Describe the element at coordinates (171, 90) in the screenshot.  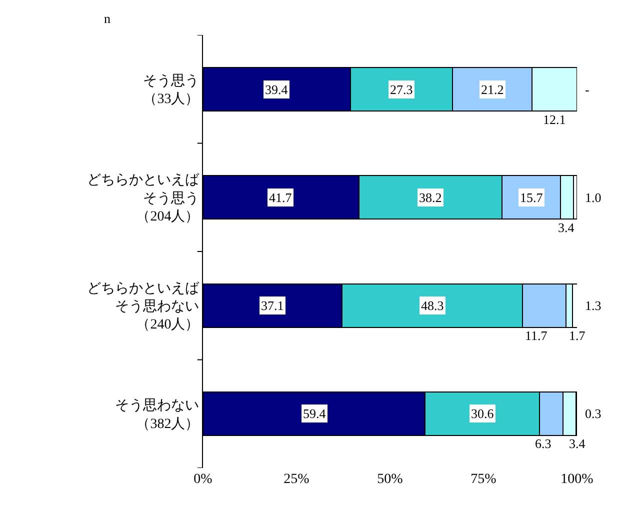
I see `y-tick-label: そう思う（33人）` at that location.